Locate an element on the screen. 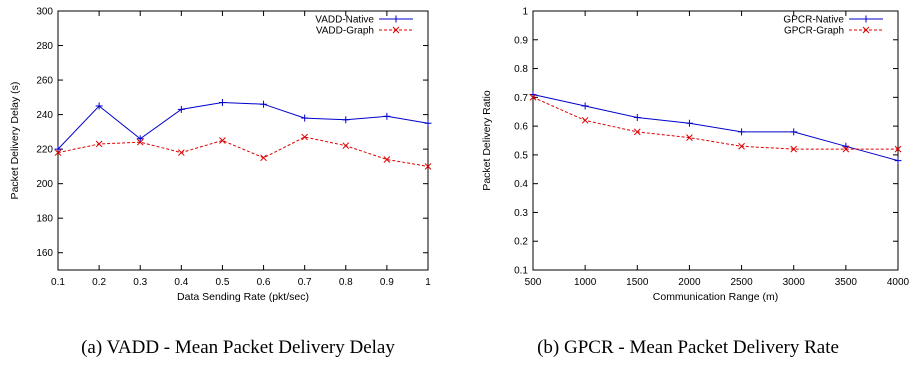 The height and width of the screenshot is (382, 914). y-tick-label: 280 is located at coordinates (44, 46).